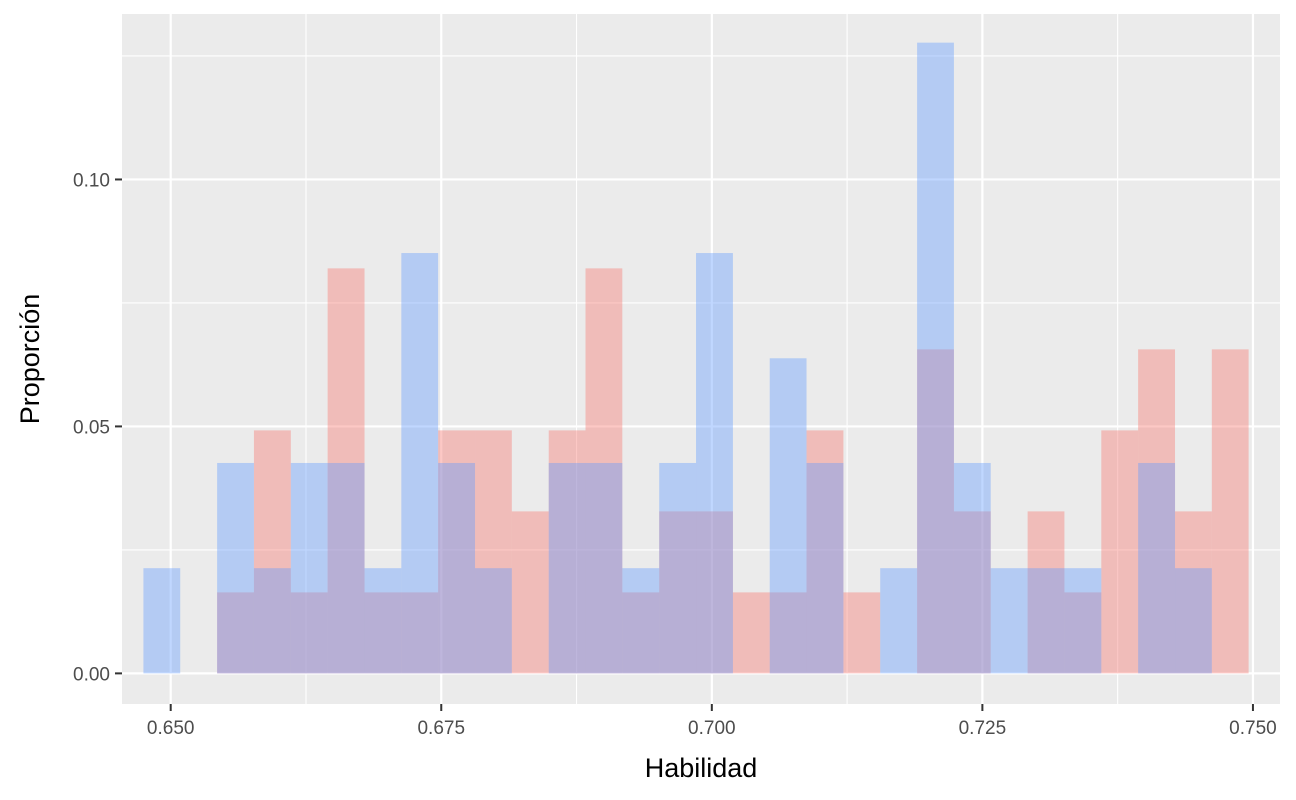  I want to click on x-axis-title: Habilidad, so click(701, 768).